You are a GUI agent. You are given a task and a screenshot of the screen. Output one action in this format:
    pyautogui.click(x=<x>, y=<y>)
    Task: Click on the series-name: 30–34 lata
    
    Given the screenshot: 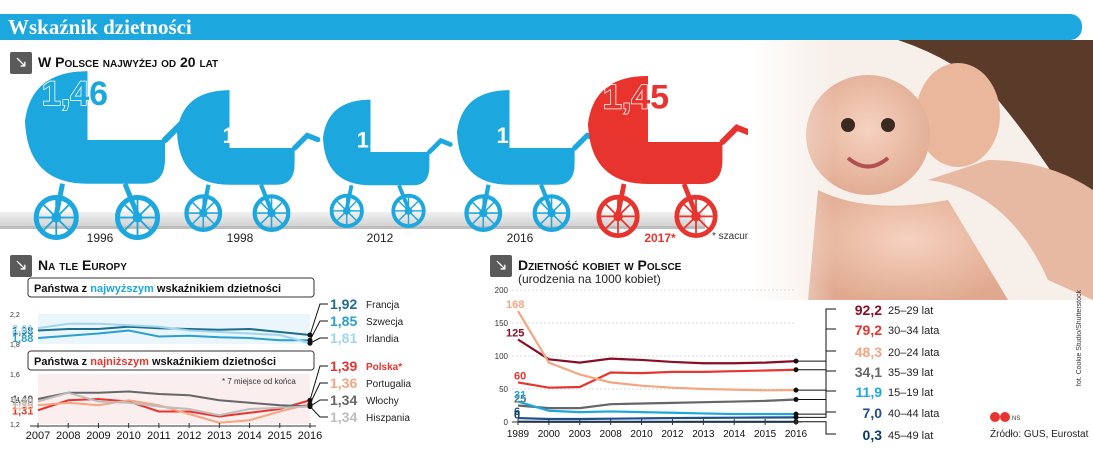 What is the action you would take?
    pyautogui.click(x=914, y=331)
    